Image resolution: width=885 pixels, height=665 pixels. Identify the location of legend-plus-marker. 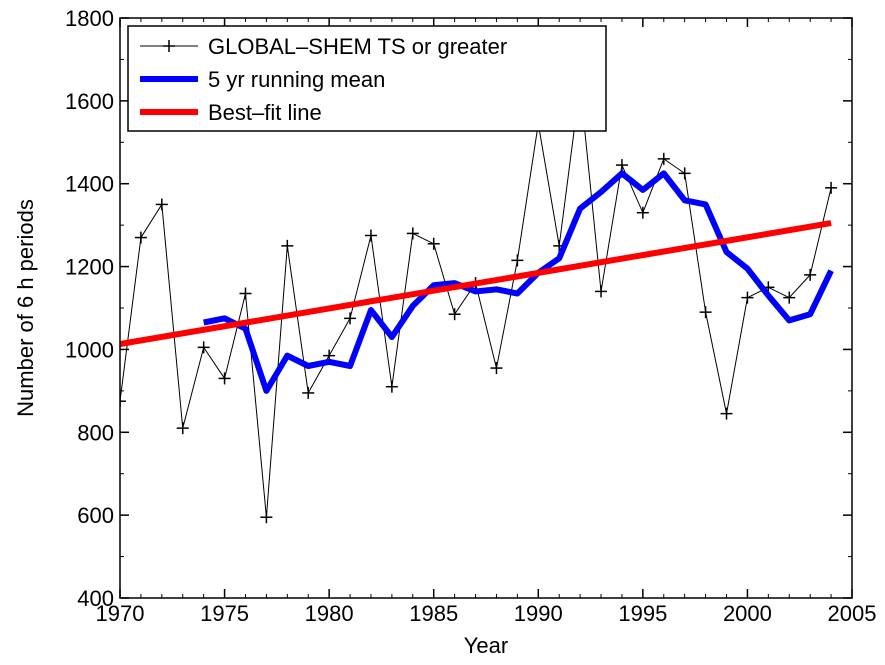
(169, 46).